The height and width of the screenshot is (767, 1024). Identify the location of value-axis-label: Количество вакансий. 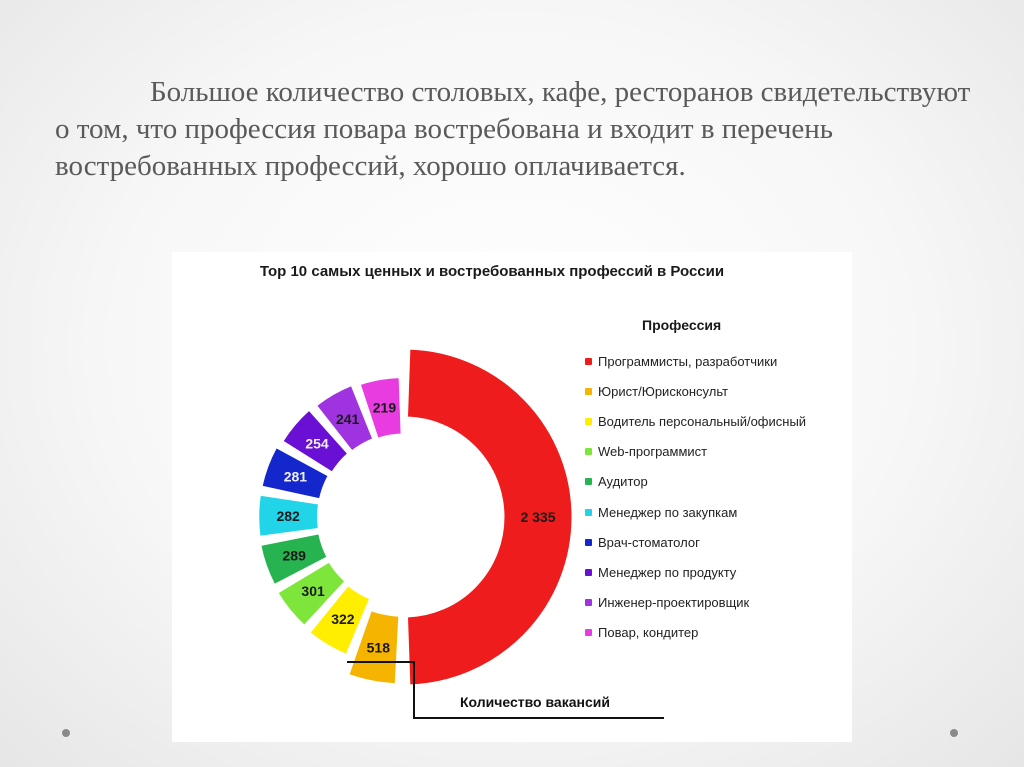
(535, 702).